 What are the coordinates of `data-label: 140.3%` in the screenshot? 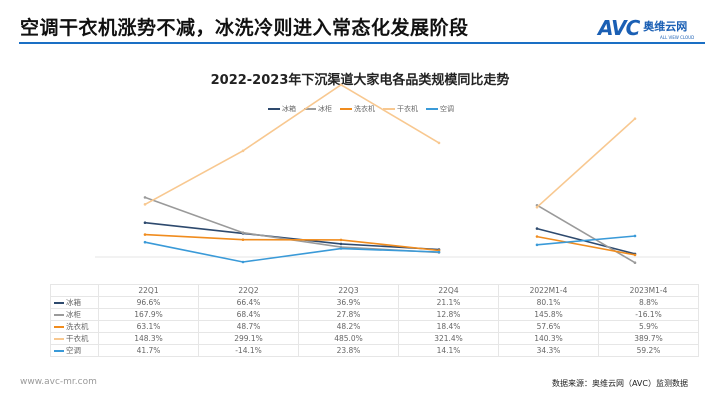 It's located at (548, 338).